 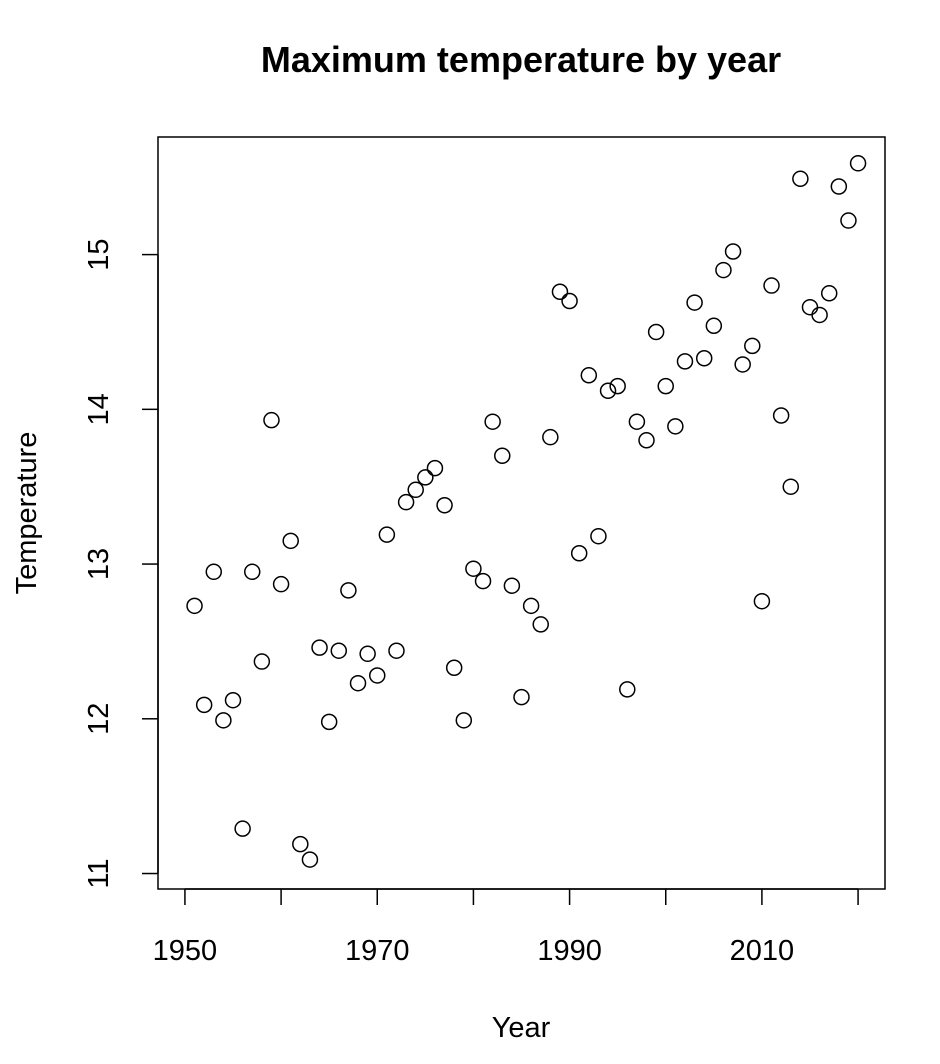 I want to click on y-tick-label: 14, so click(x=99, y=409).